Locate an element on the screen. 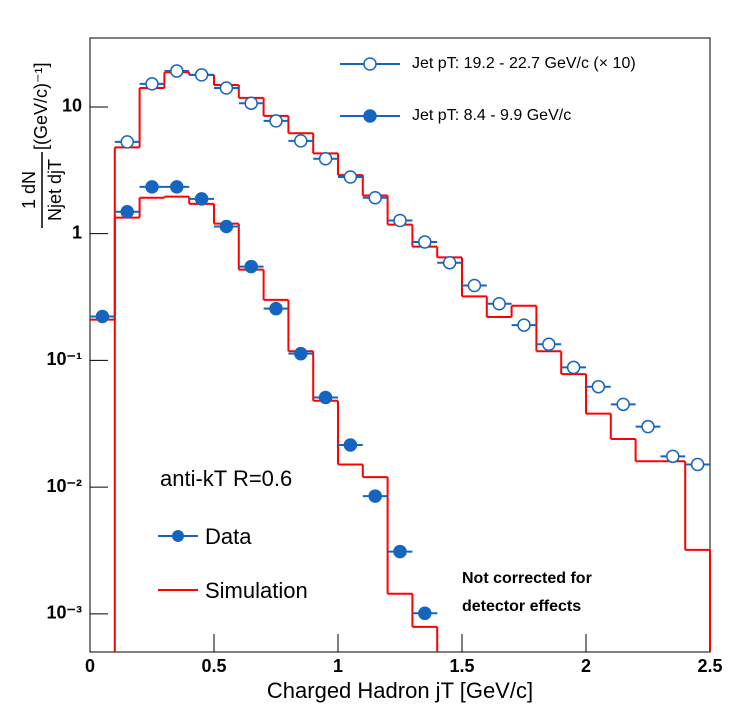 This screenshot has width=747, height=725. x-tick-label: 2 is located at coordinates (586, 666).